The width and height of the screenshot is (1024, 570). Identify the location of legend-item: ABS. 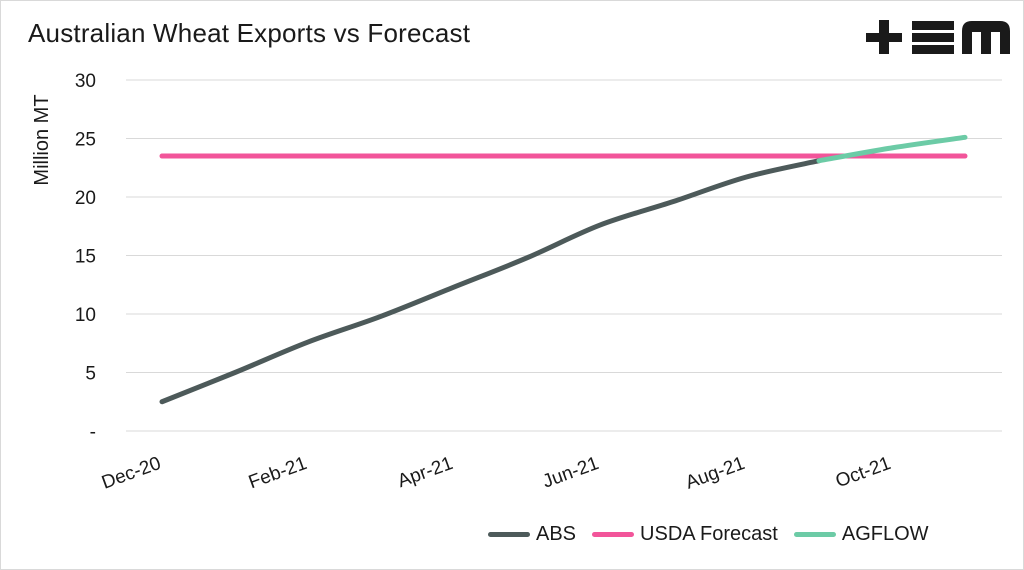
(532, 534).